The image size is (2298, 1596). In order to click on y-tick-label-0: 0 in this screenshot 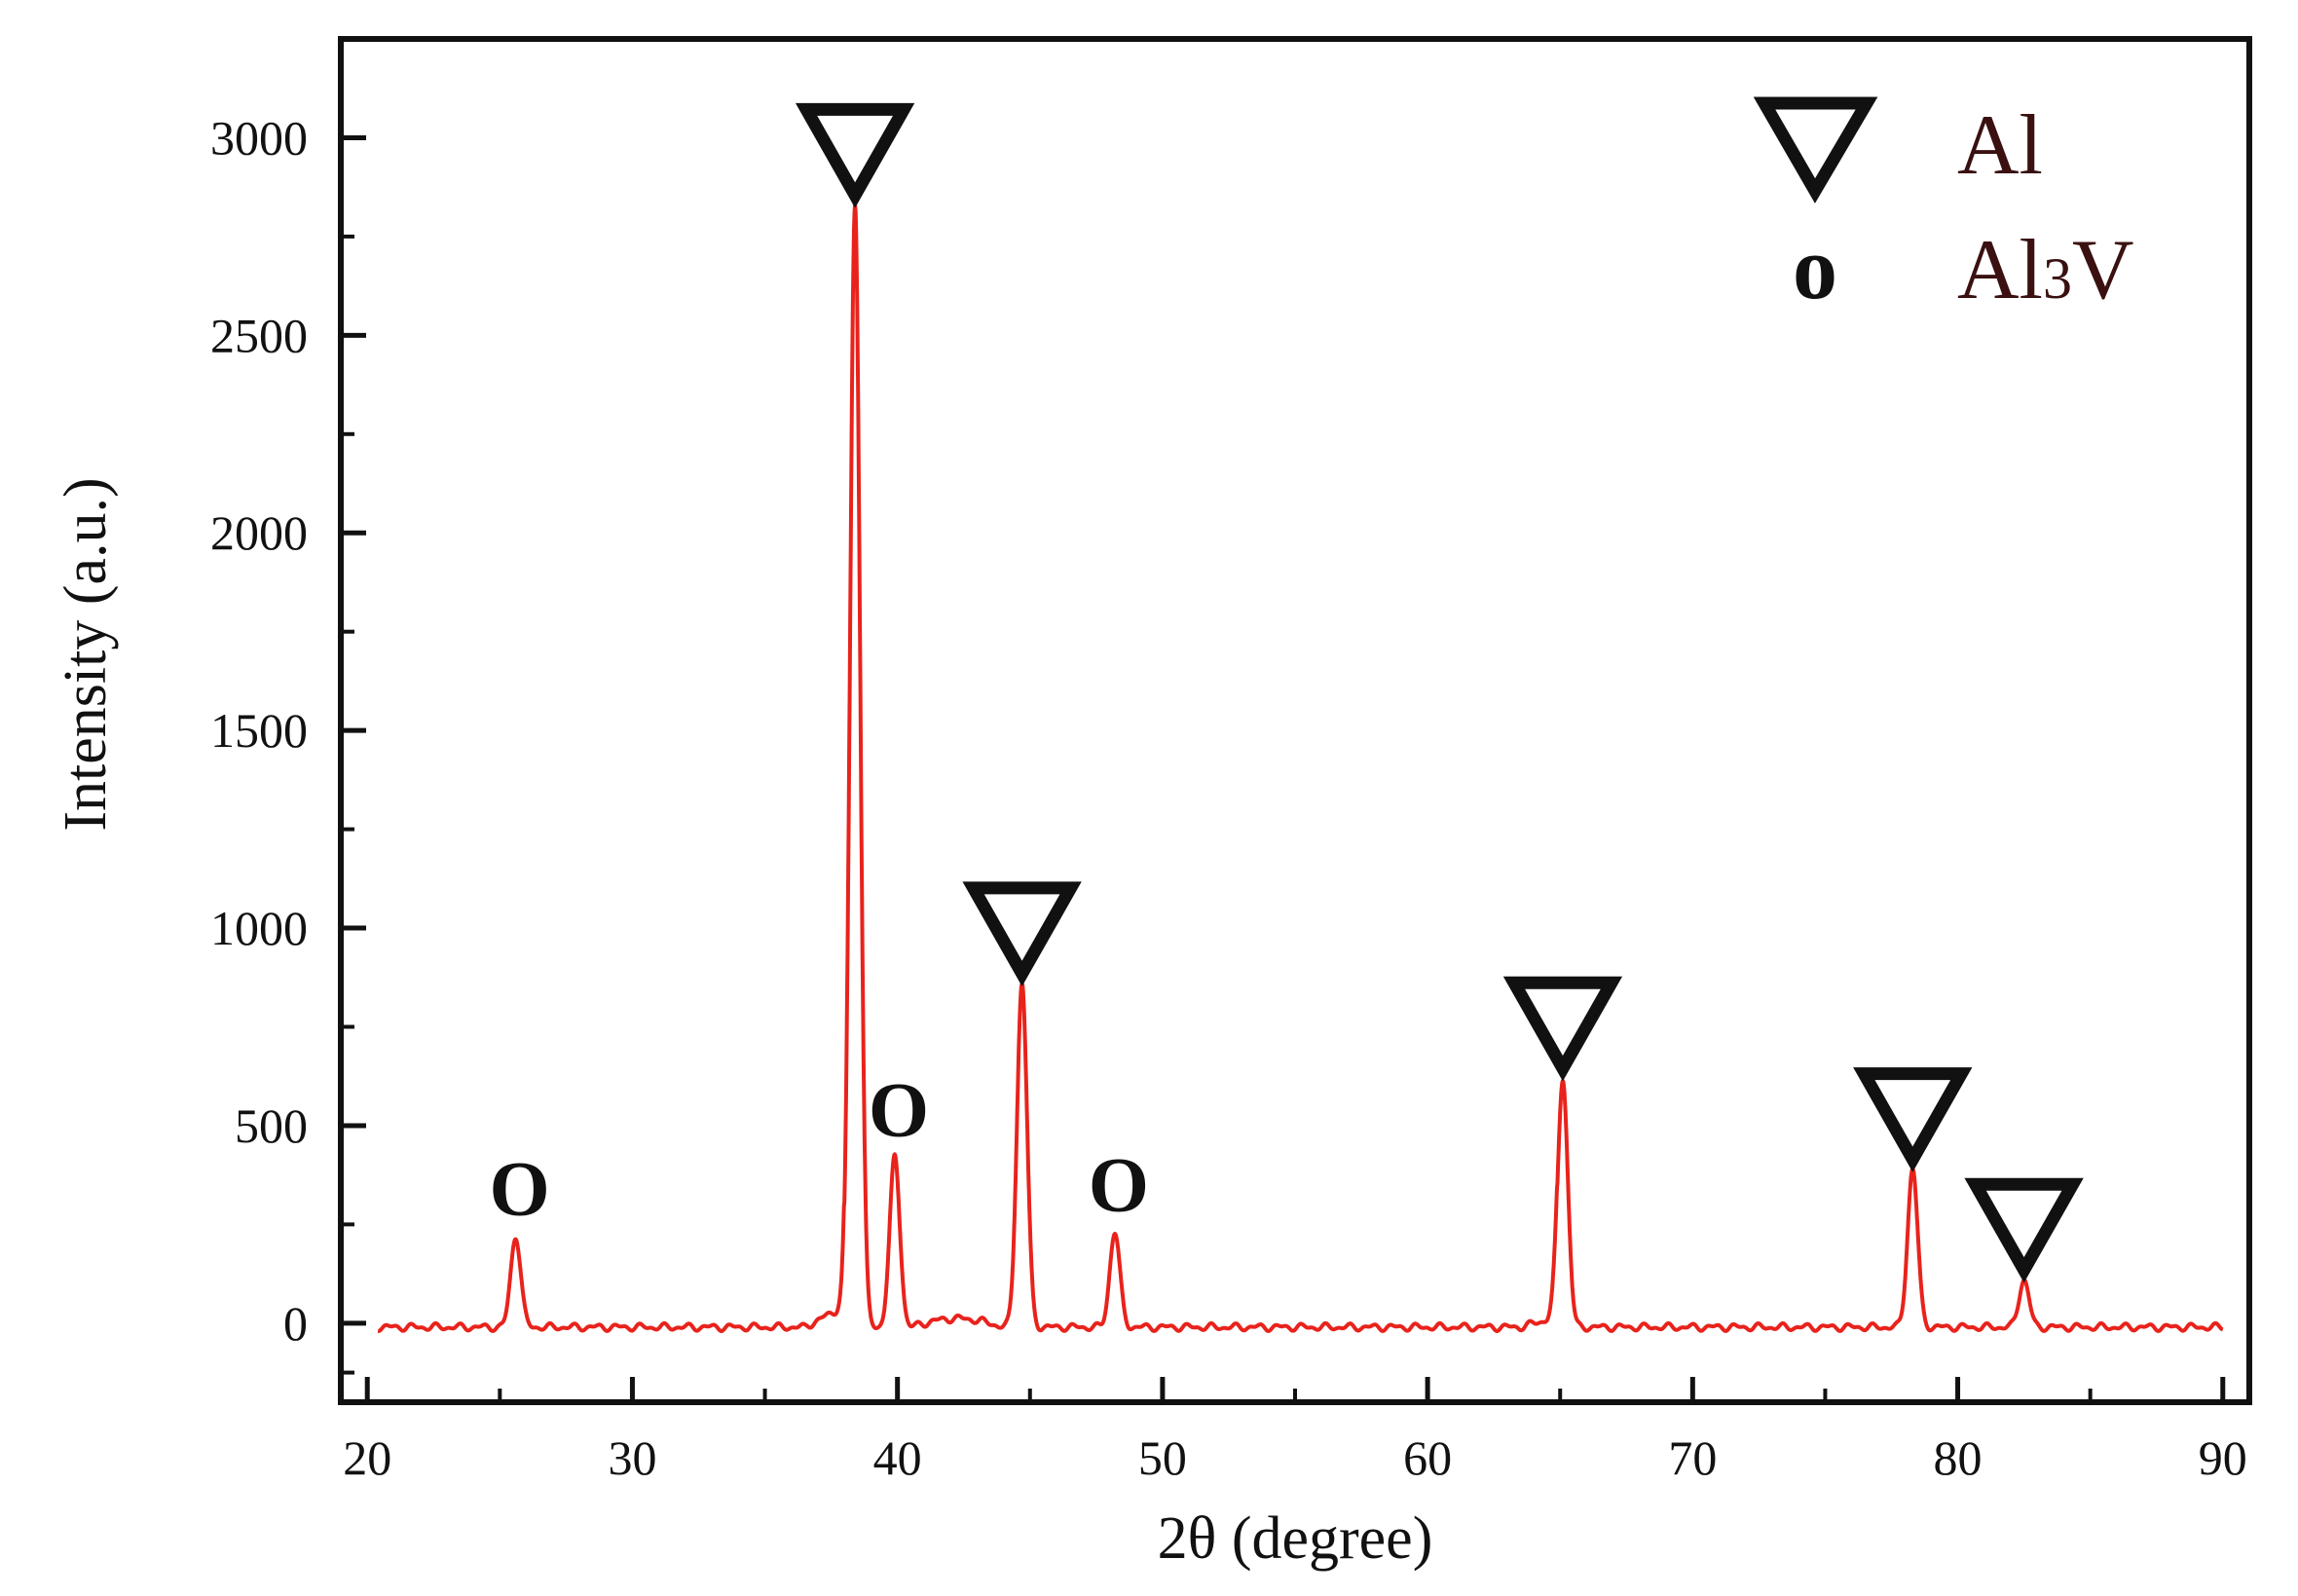, I will do `click(296, 1324)`.